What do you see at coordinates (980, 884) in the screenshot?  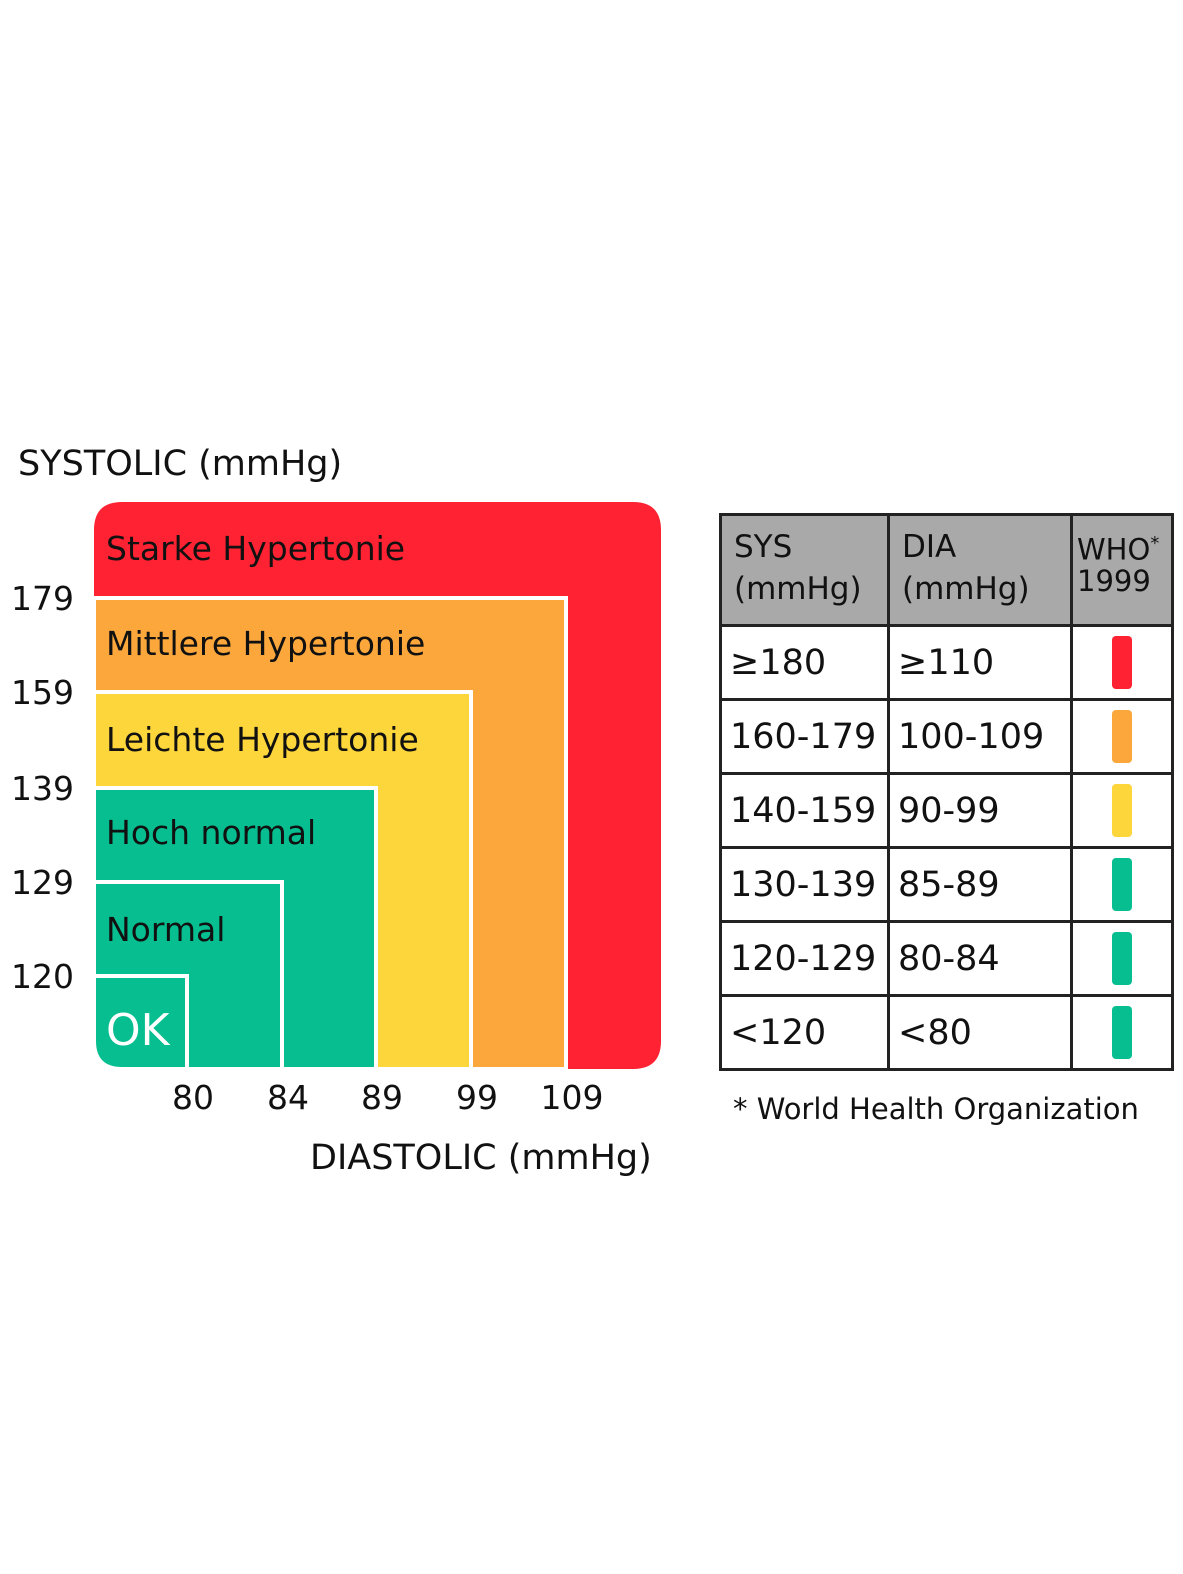 I see `dia-cell: 85-89` at bounding box center [980, 884].